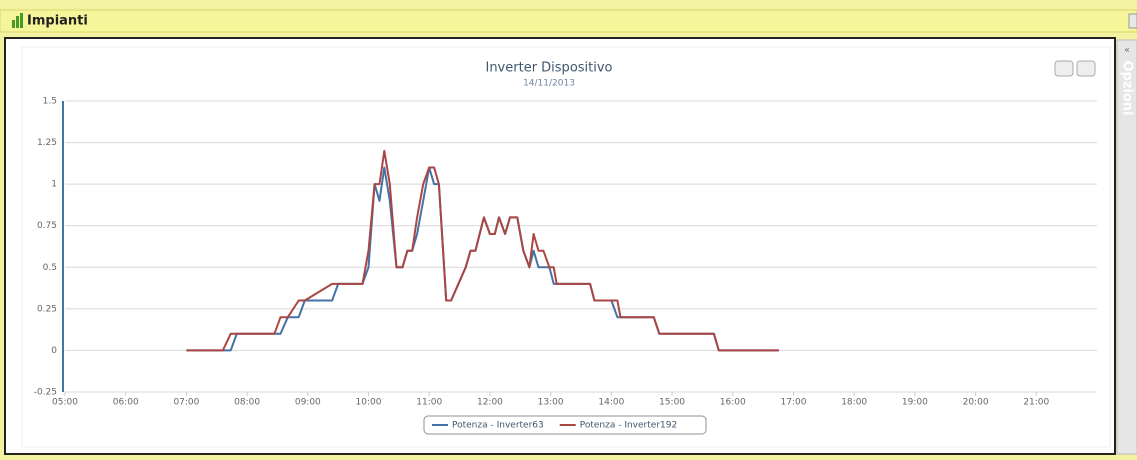 The image size is (1137, 460). Describe the element at coordinates (611, 403) in the screenshot. I see `x-tick-label: 14:00` at that location.